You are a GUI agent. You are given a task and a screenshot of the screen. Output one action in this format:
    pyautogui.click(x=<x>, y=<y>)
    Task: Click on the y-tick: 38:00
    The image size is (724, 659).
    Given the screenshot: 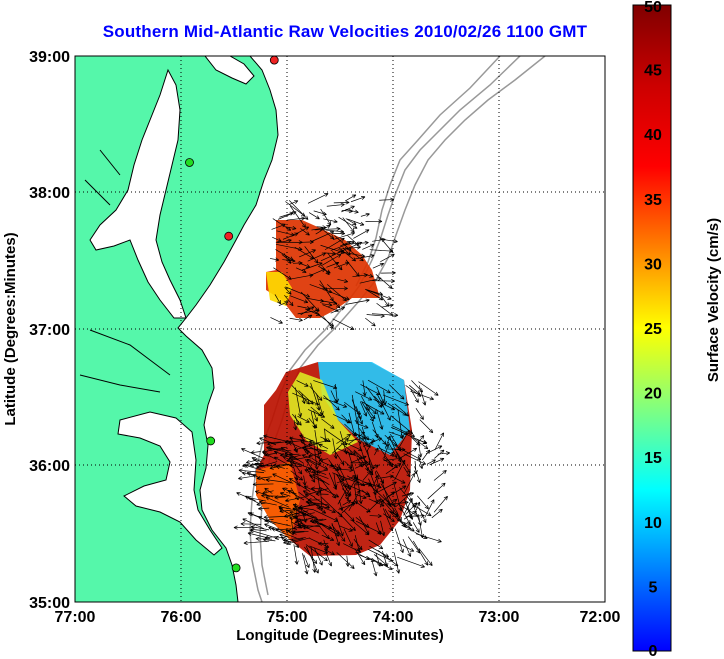 What is the action you would take?
    pyautogui.click(x=49, y=193)
    